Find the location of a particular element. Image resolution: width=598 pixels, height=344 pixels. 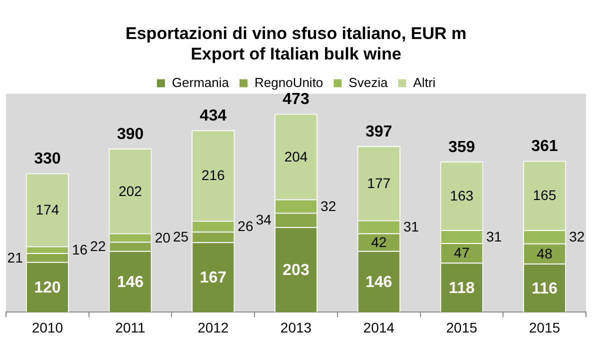

total-label: 397 is located at coordinates (379, 131).